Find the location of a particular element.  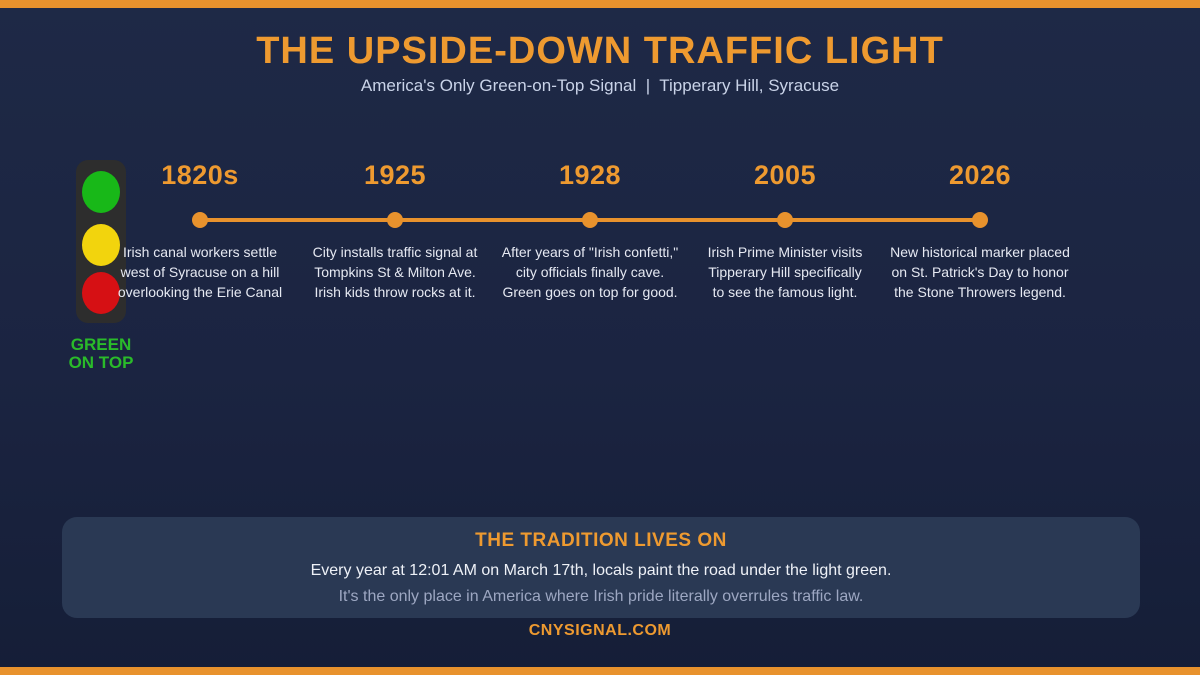

bottom-accent-bar is located at coordinates (600, 671).